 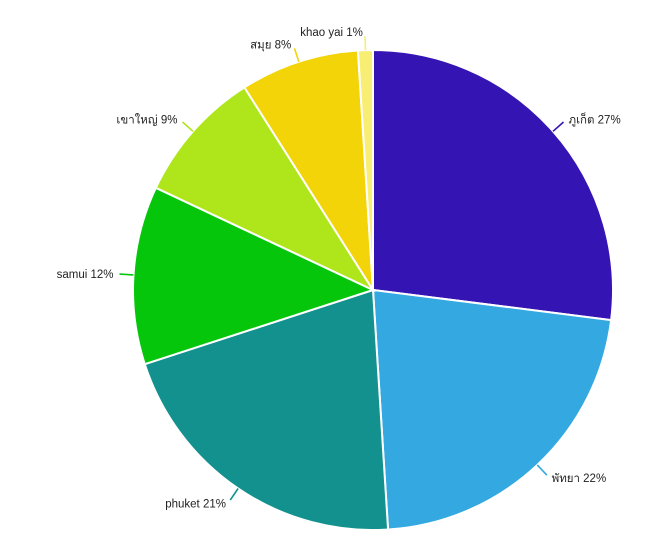 I want to click on slice-label-1: ภูเก็ต 27%, so click(x=595, y=118).